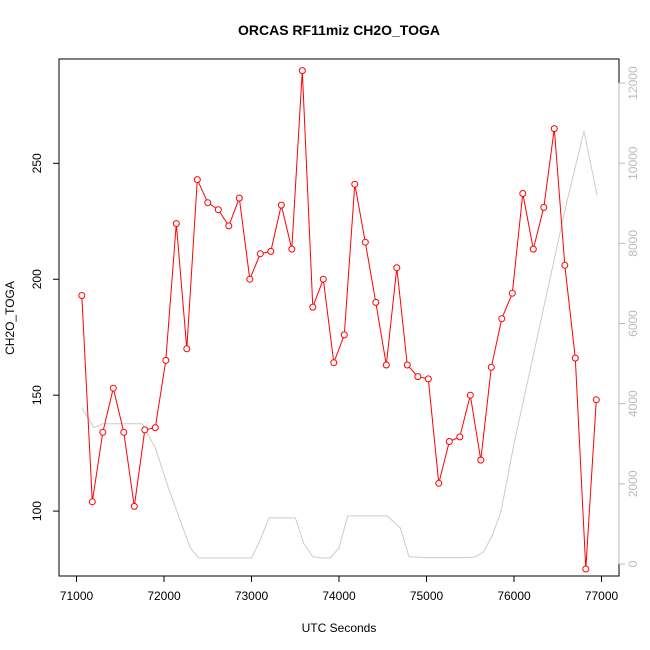 This screenshot has height=650, width=650. I want to click on x-axis: 71000 72000 73000 74000 75000 76000 77000, so click(339, 589).